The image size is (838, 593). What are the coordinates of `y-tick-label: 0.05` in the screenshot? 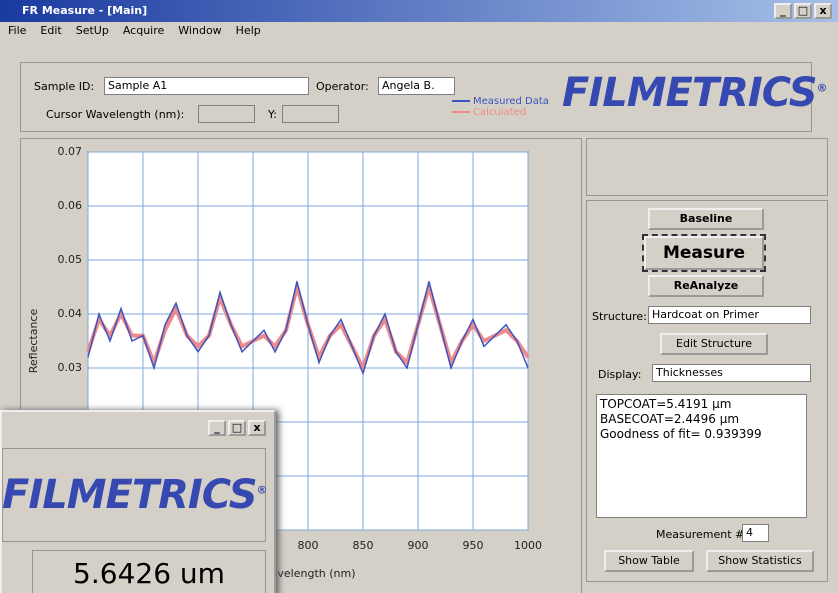 It's located at (70, 259).